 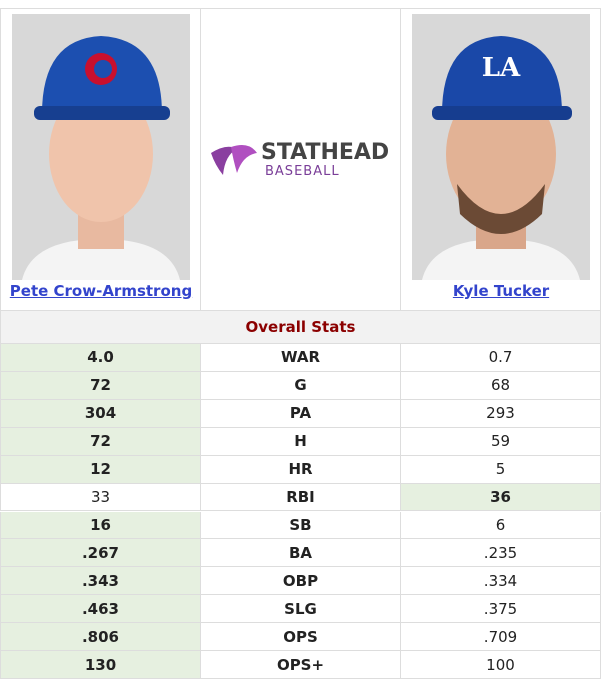 I want to click on stat-value: 0.7, so click(x=501, y=358).